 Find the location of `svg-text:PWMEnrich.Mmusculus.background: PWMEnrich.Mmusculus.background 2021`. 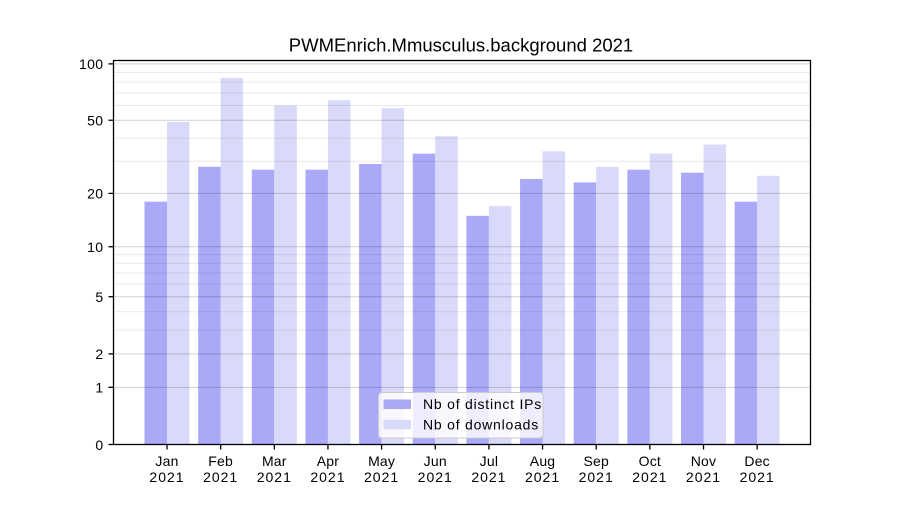

svg-text:PWMEnrich.Mmusculus.background: PWMEnrich.Mmusculus.background 2021 is located at coordinates (461, 45).